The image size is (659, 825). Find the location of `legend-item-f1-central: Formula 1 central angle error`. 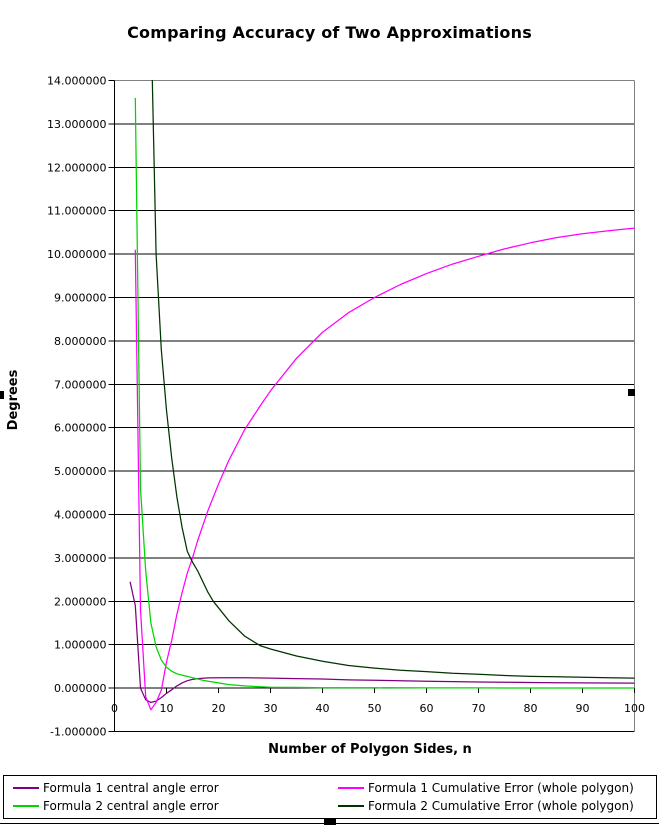

legend-item-f1-central: Formula 1 central angle error is located at coordinates (175, 788).